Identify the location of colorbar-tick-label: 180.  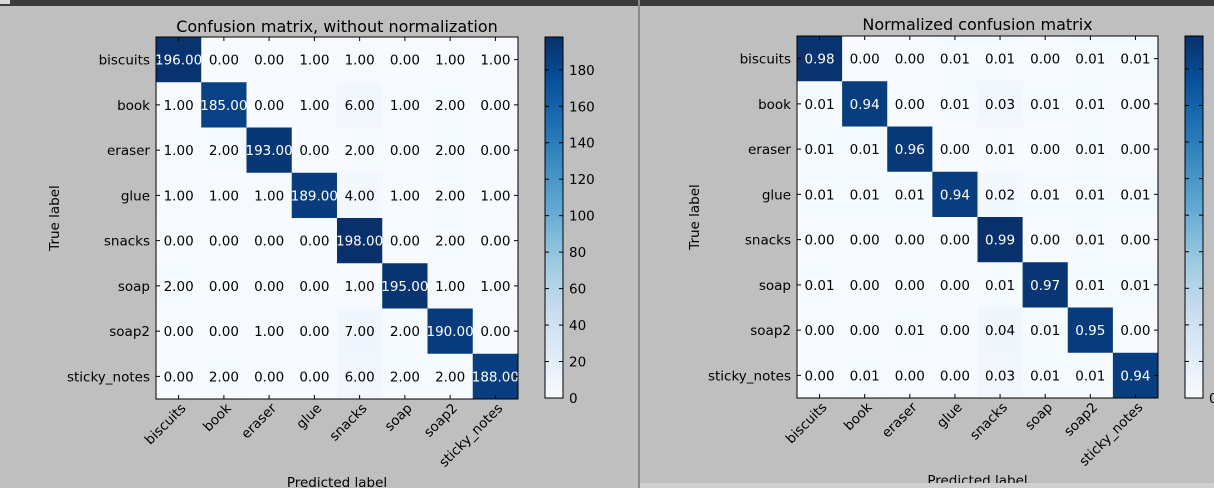
(582, 71).